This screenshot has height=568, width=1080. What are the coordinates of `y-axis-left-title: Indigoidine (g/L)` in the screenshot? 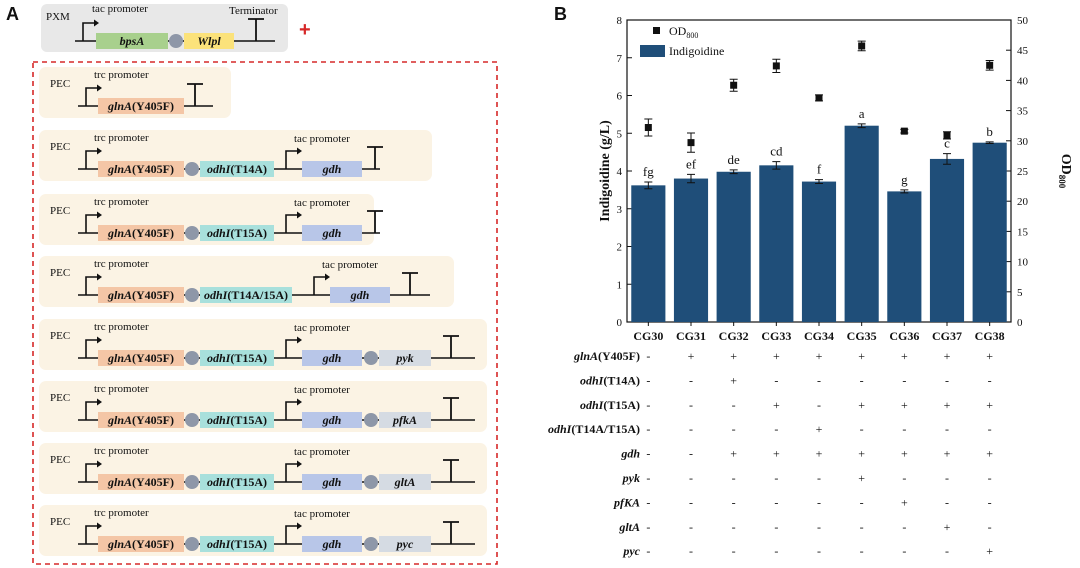 It's located at (605, 171).